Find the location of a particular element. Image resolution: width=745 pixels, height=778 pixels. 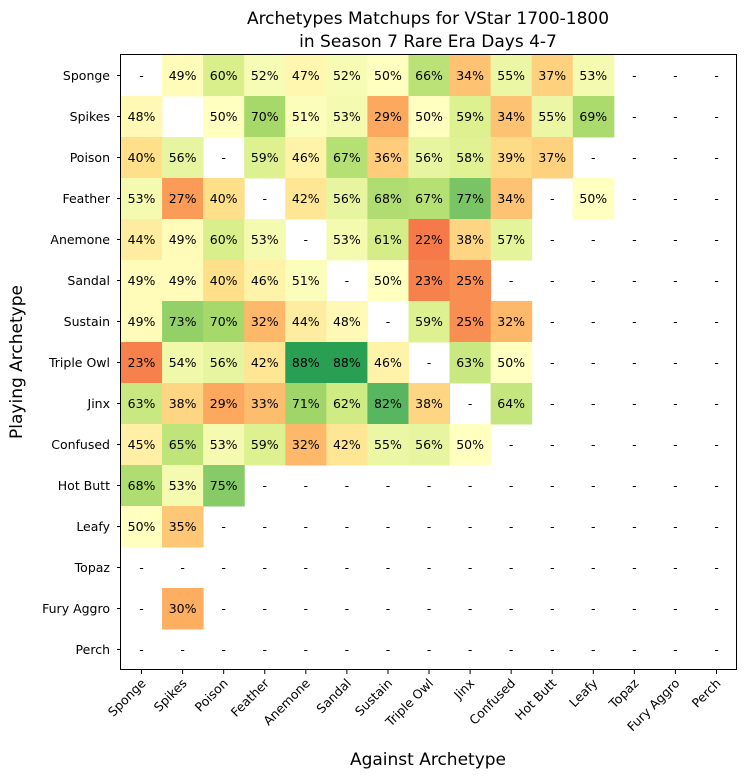

cell-value-label: 64% is located at coordinates (511, 403).